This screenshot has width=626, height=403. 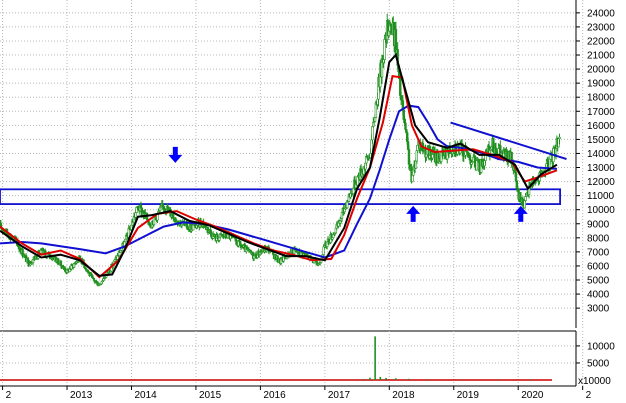 I want to click on price-y-tick-label: 5000, so click(x=598, y=281).